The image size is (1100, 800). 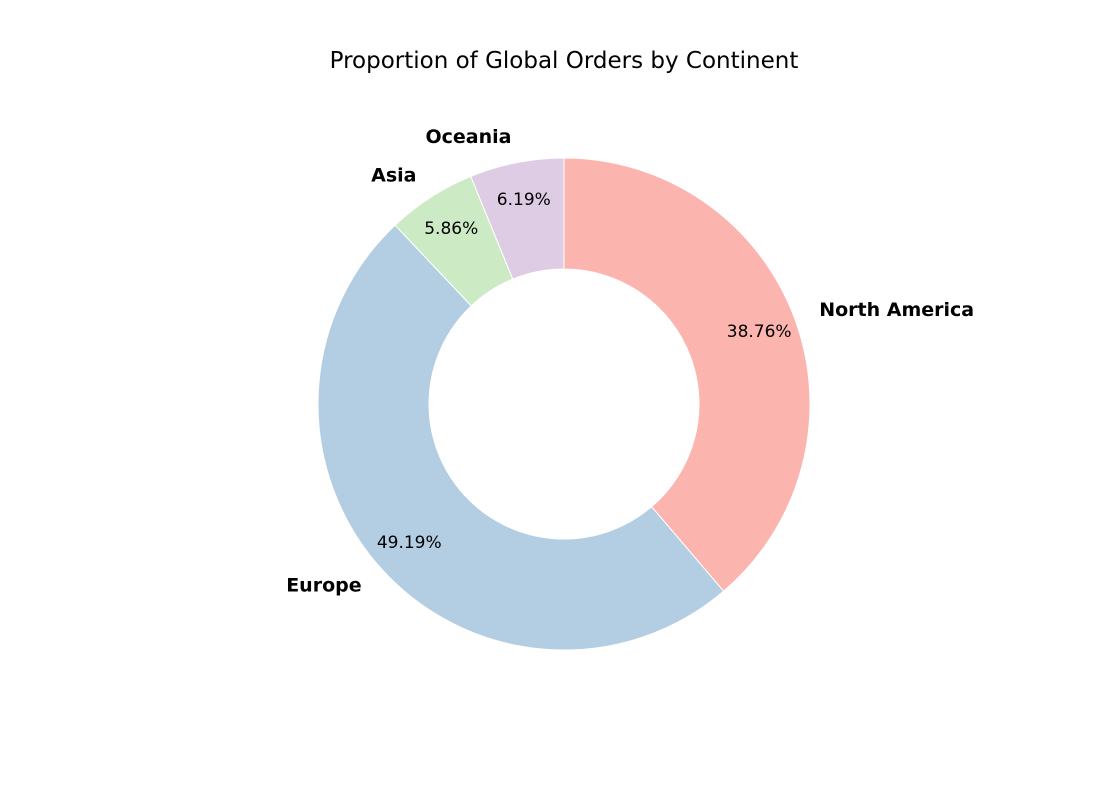 I want to click on pct-label-oceania: 6.19%, so click(x=524, y=200).